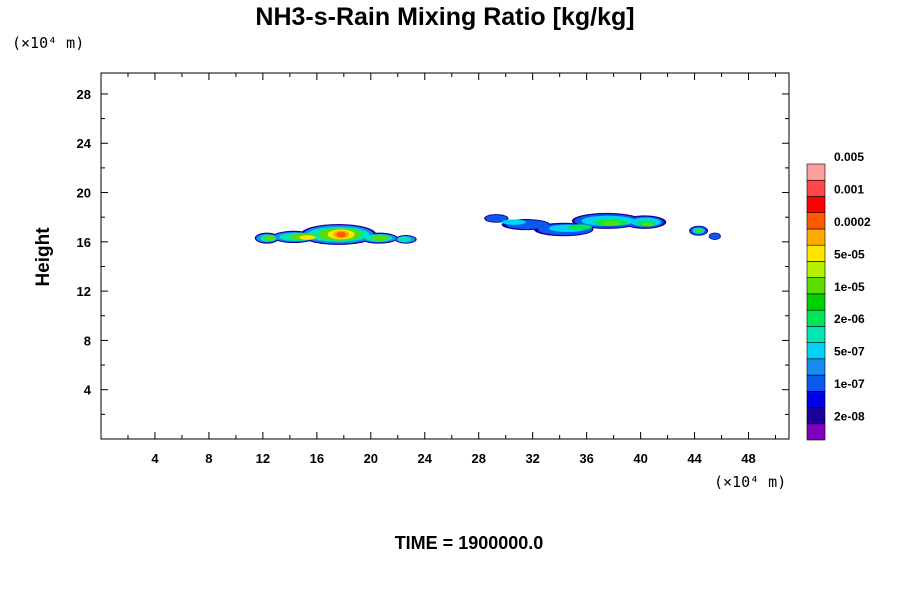 This screenshot has width=900, height=600. What do you see at coordinates (750, 482) in the screenshot?
I see `x-unit-label: (×10⁴ m)` at bounding box center [750, 482].